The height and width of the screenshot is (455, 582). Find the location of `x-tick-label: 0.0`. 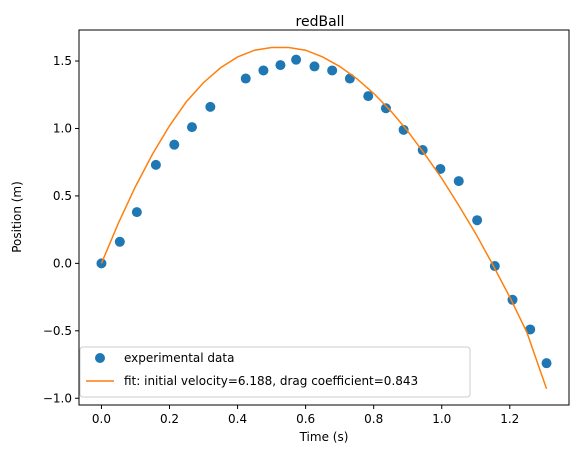

x-tick-label: 0.0 is located at coordinates (101, 419).